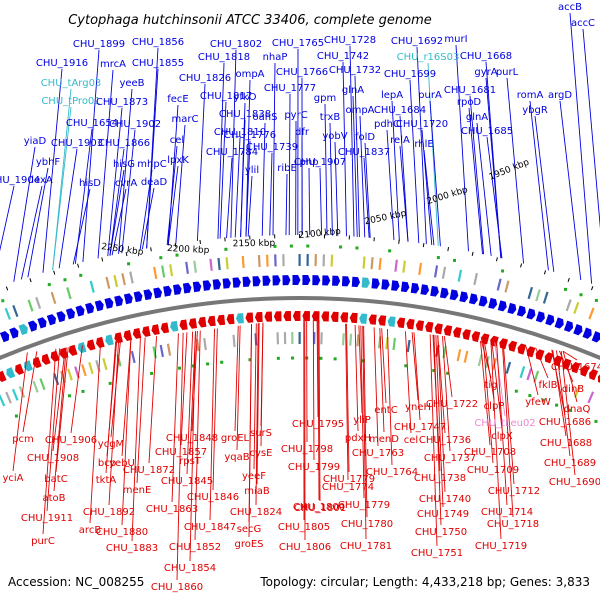 The width and height of the screenshot is (600, 600). Describe the element at coordinates (418, 407) in the screenshot. I see `reverse-gene-label: yneH` at that location.